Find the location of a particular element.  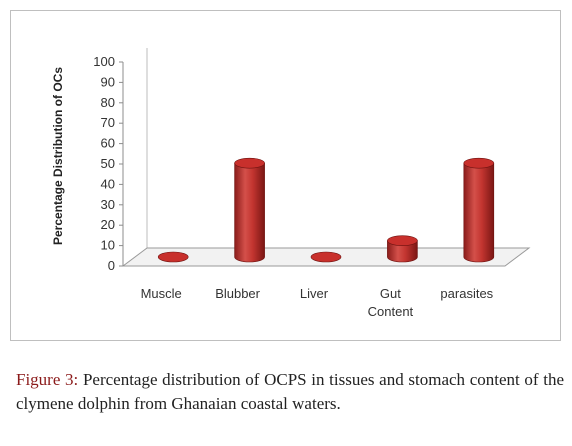

y-tick-label-100: 100 is located at coordinates (104, 61).